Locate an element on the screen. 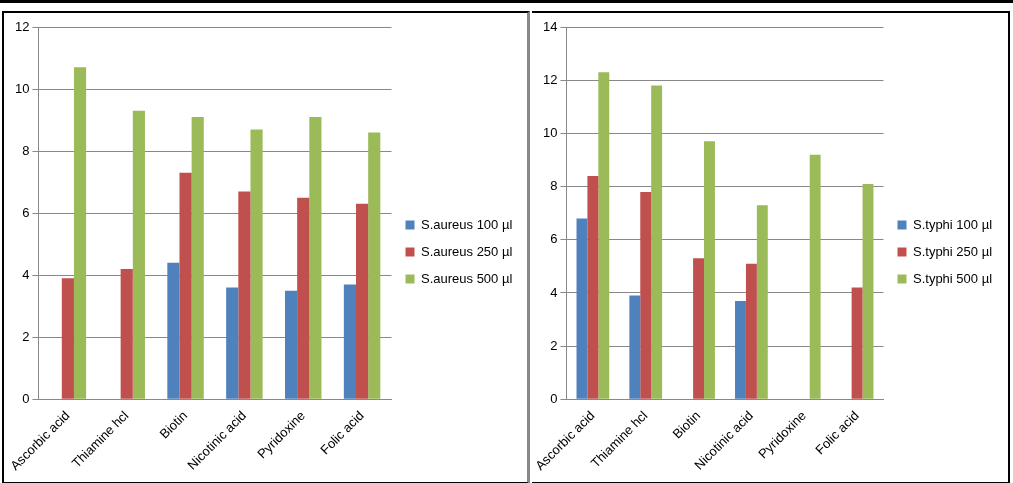 Image resolution: width=1013 pixels, height=483 pixels. legend-label: S.aureus 100 µl is located at coordinates (467, 224).